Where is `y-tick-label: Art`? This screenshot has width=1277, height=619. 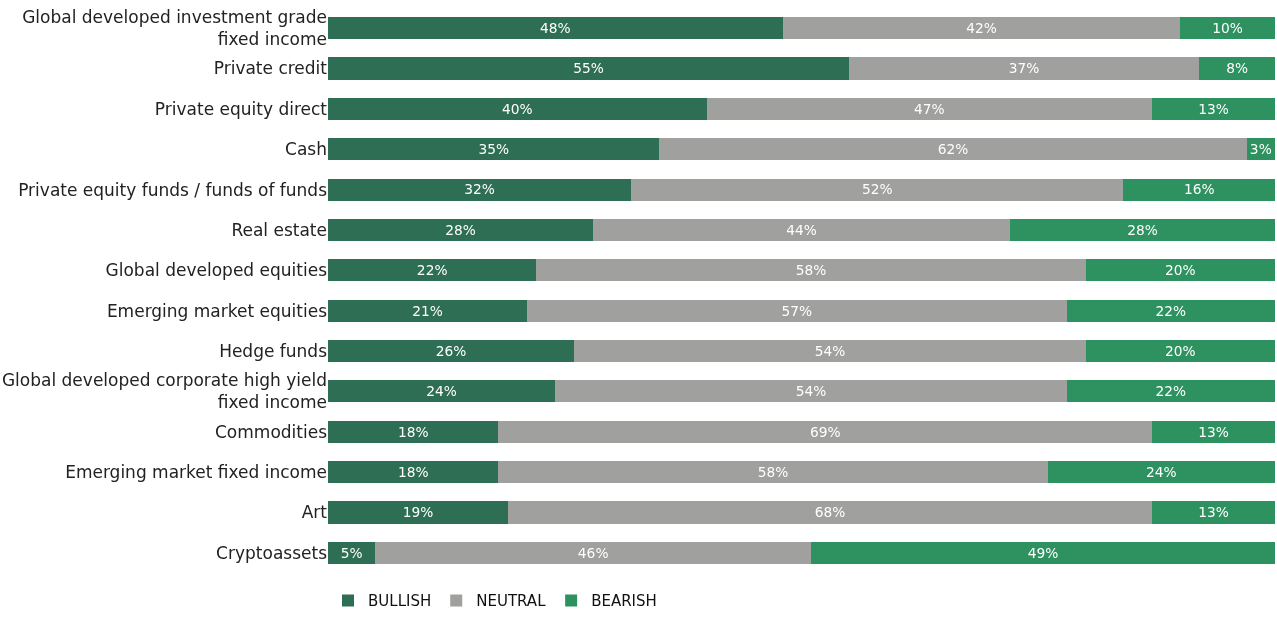 y-tick-label: Art is located at coordinates (314, 512).